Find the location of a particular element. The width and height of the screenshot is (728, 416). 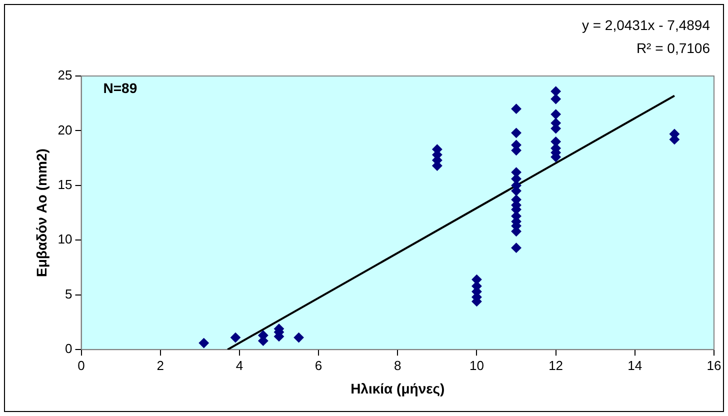

x-tick-label: 16 is located at coordinates (714, 365).